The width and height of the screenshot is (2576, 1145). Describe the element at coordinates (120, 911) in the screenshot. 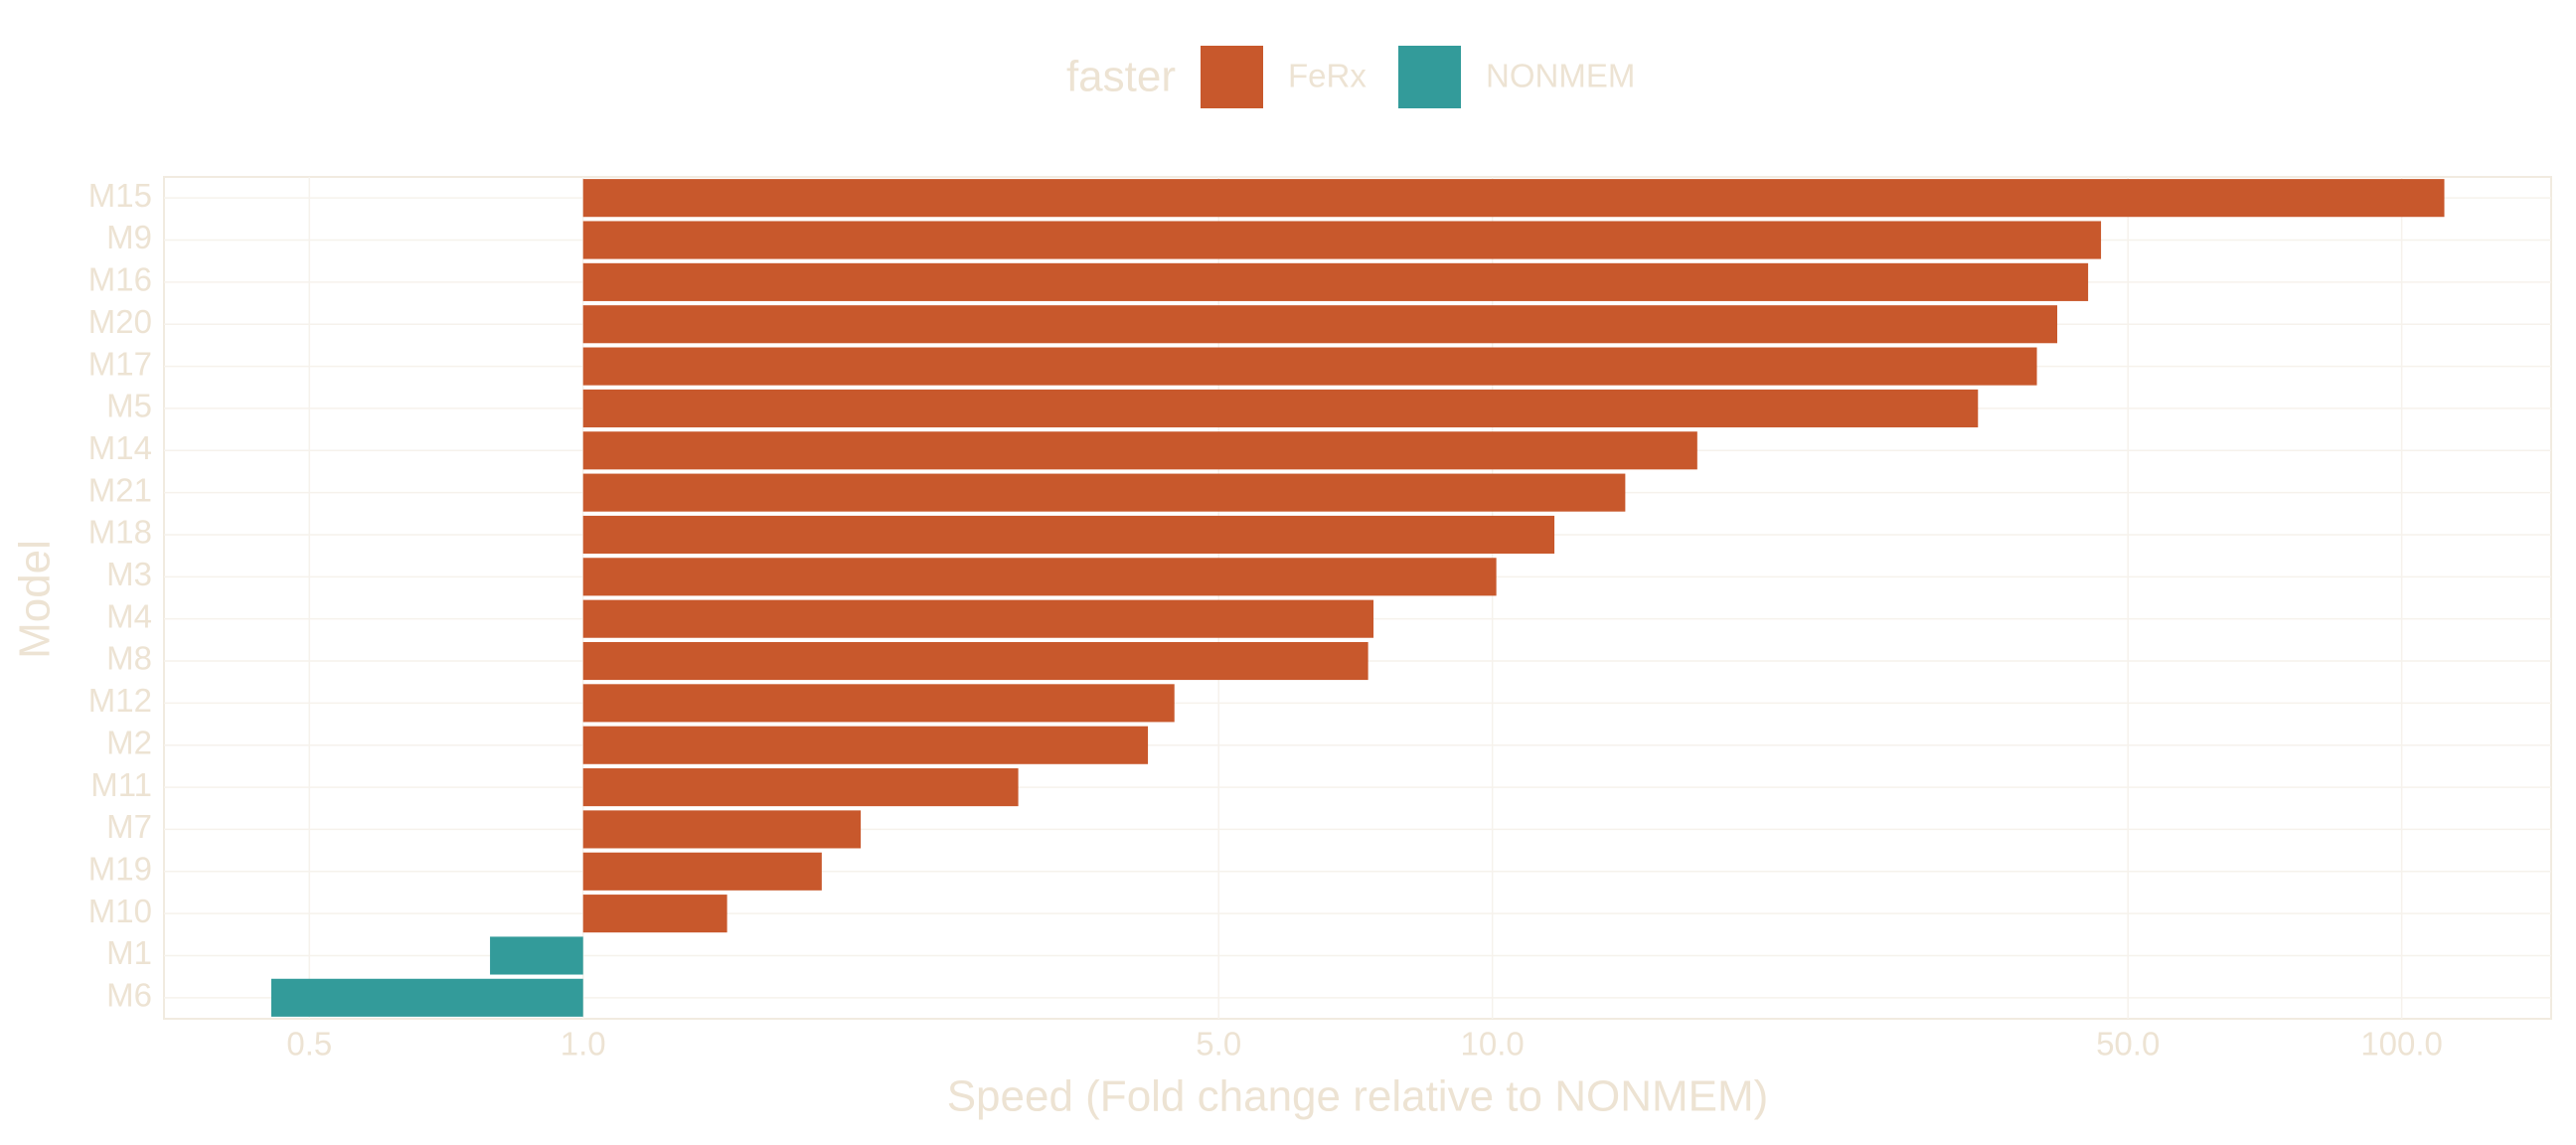

I see `y-tick-label: M10` at that location.